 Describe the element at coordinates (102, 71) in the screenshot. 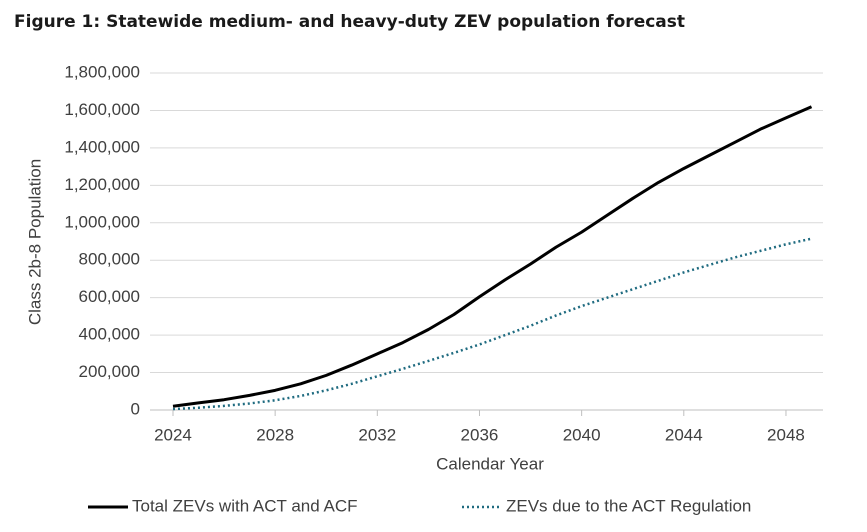

I see `y-tick-label: 1,800,000` at that location.